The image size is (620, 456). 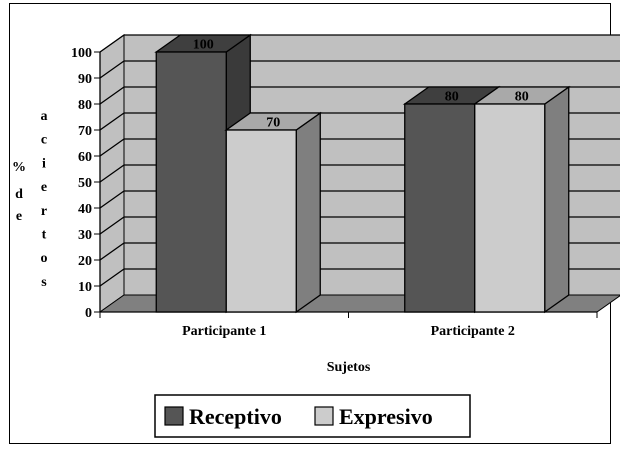 What do you see at coordinates (85, 105) in the screenshot?
I see `y-tick-label: 80` at bounding box center [85, 105].